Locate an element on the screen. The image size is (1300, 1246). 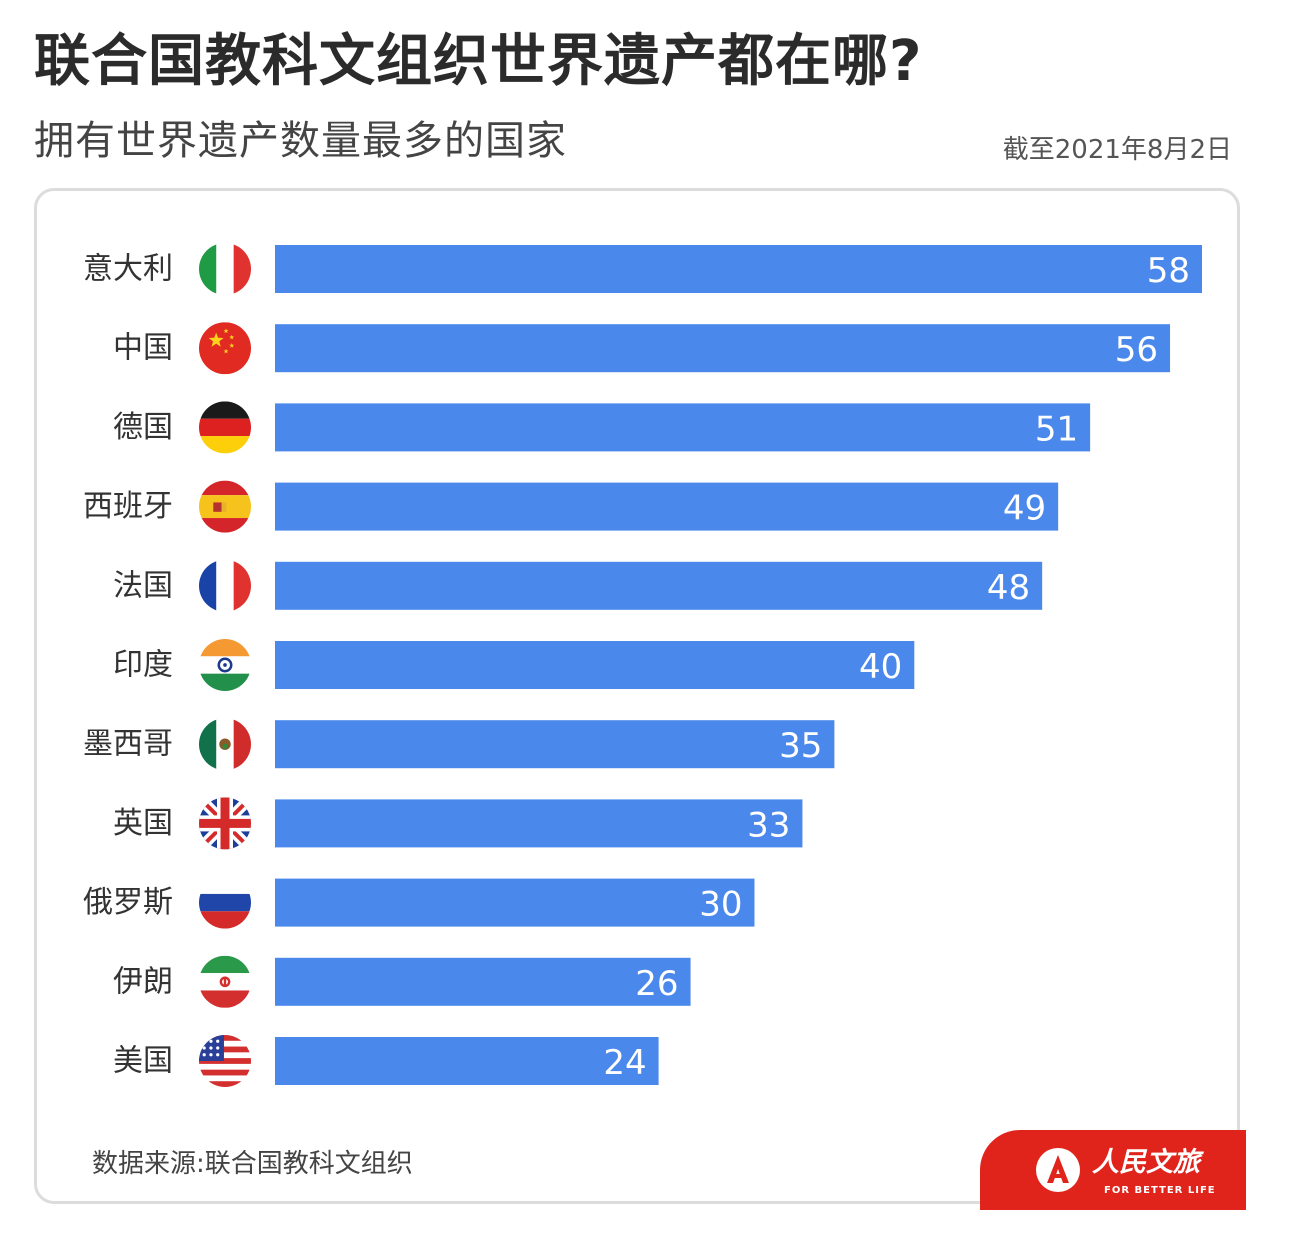
uk-flag-icon is located at coordinates (225, 823).